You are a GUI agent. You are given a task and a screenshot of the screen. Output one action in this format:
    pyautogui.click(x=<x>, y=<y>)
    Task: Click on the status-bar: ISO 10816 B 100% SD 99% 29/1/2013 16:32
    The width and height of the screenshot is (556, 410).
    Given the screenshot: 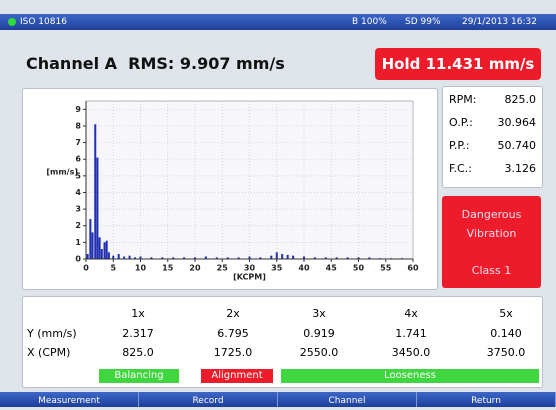 What is the action you would take?
    pyautogui.click(x=278, y=22)
    